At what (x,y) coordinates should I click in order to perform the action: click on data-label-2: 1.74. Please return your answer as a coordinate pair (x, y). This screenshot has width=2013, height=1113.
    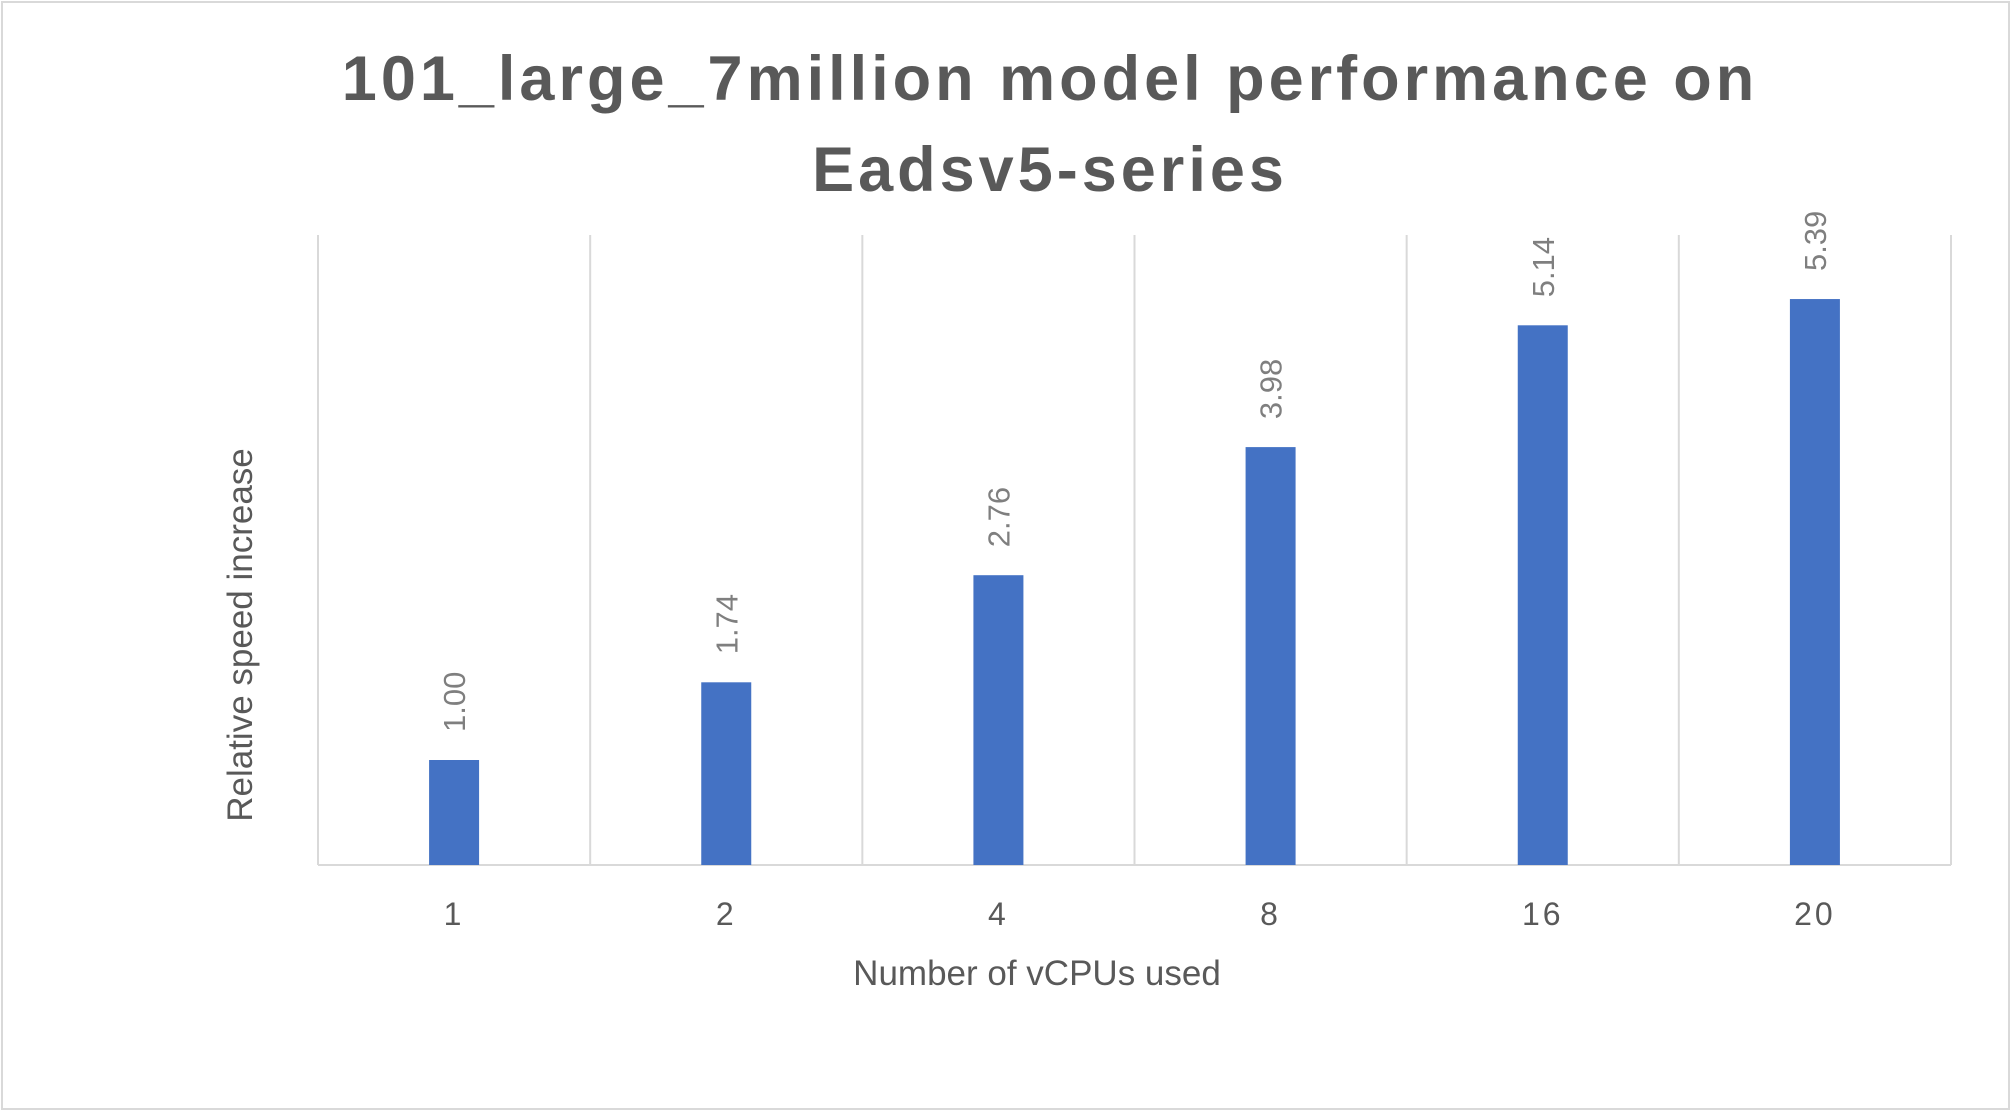
    Looking at the image, I should click on (726, 624).